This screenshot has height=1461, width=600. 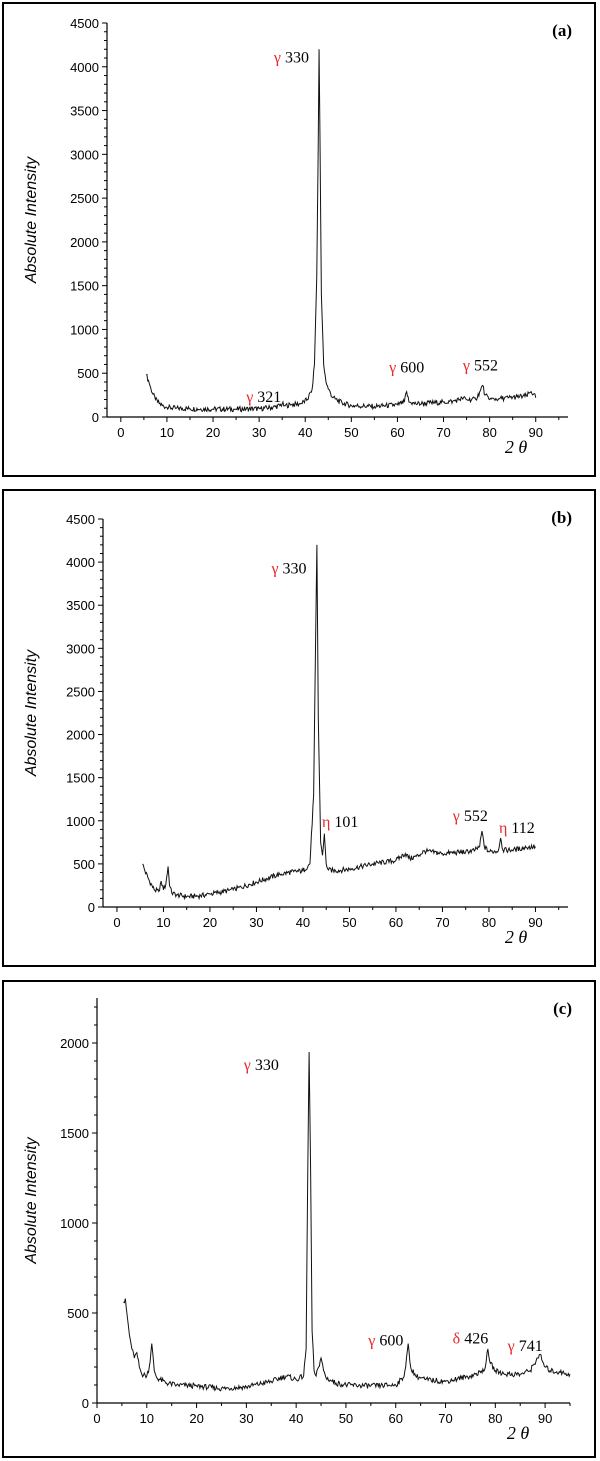 I want to click on phase-symbol: δ, so click(x=457, y=1339).